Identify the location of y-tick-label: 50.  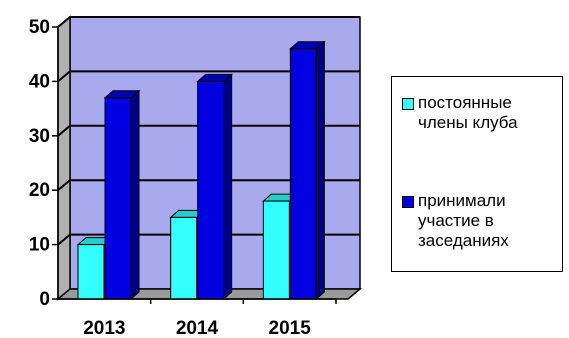
(39, 27).